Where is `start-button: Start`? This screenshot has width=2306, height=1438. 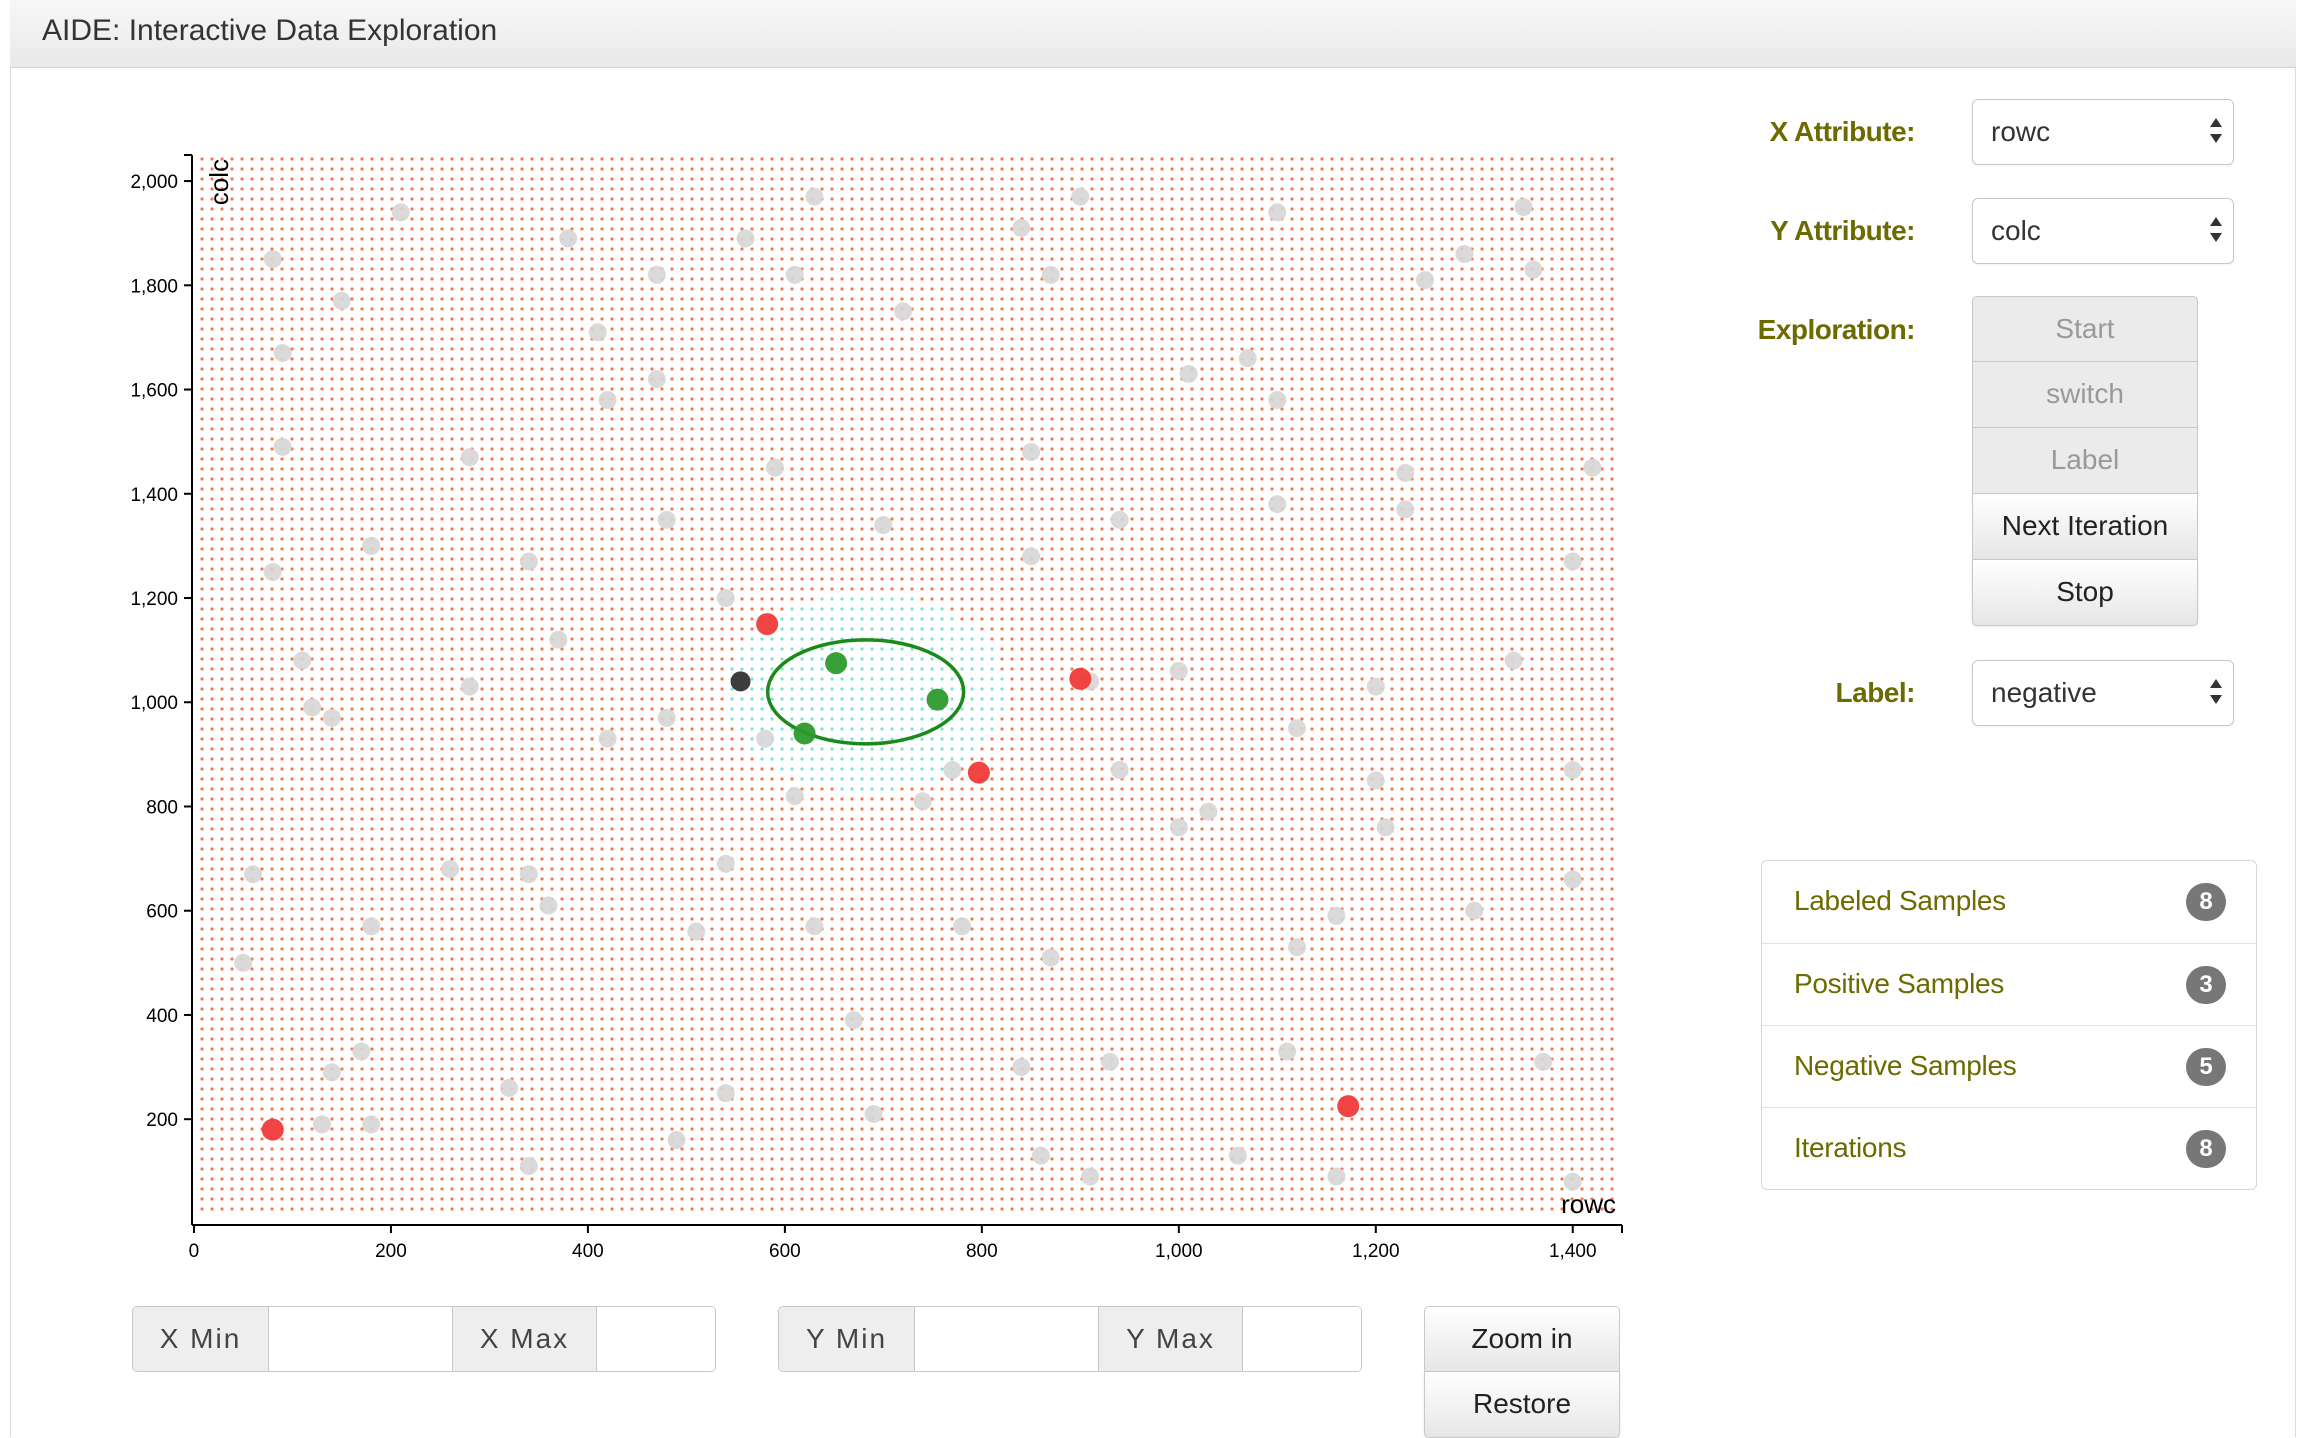
start-button: Start is located at coordinates (2085, 329).